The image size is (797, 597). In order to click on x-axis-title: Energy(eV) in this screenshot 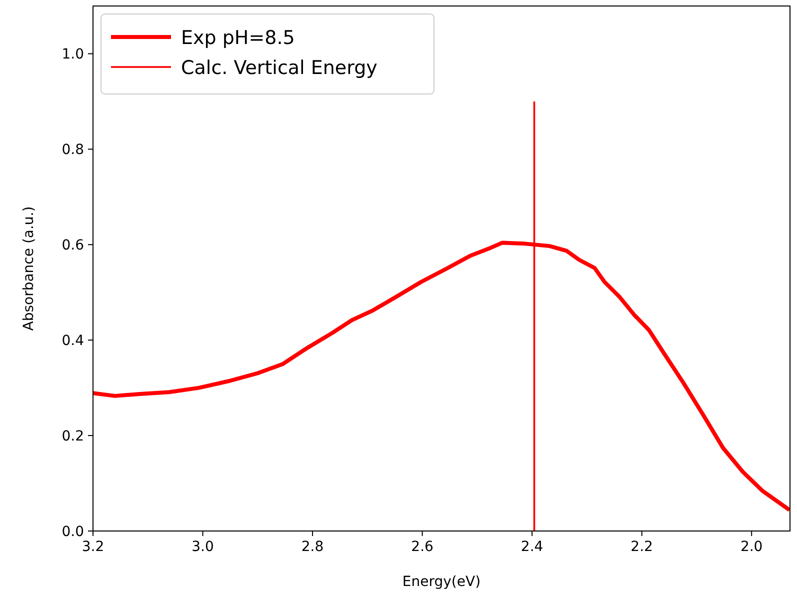, I will do `click(441, 582)`.